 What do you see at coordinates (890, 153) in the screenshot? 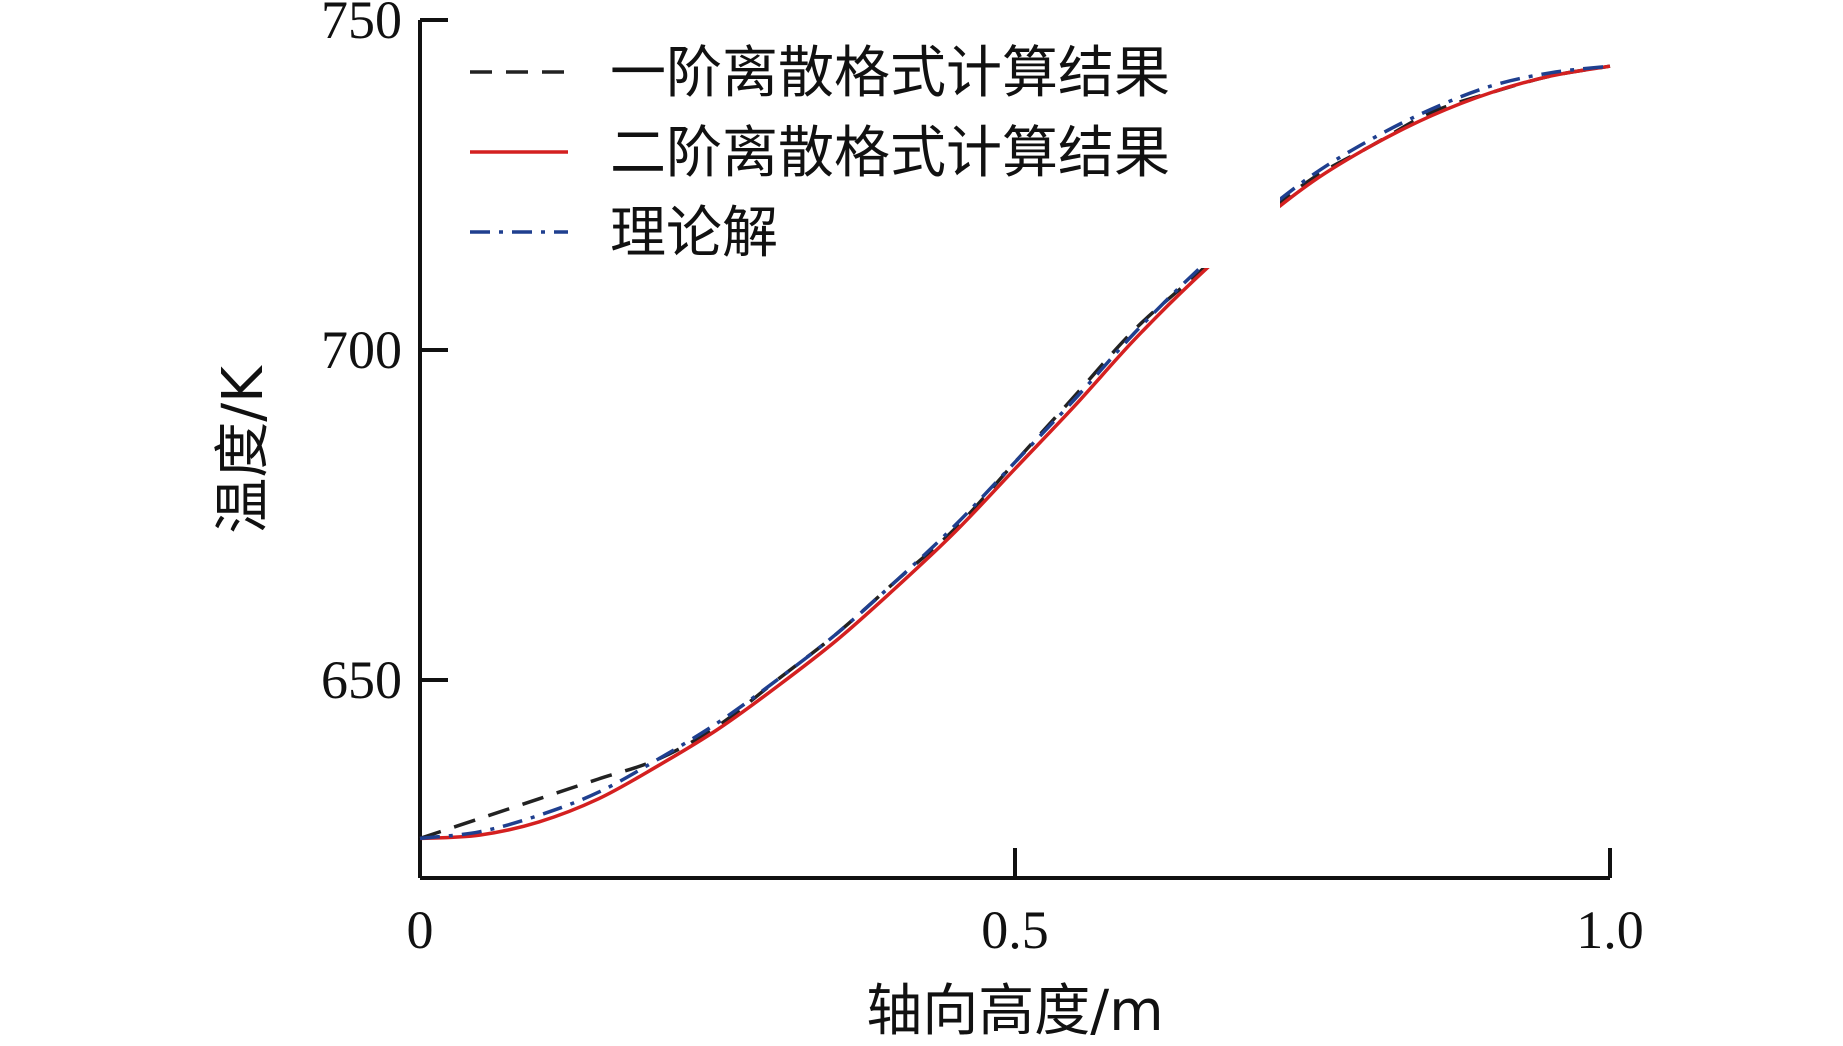
I see `legend-label-1: 二阶离散格式计算结果` at bounding box center [890, 153].